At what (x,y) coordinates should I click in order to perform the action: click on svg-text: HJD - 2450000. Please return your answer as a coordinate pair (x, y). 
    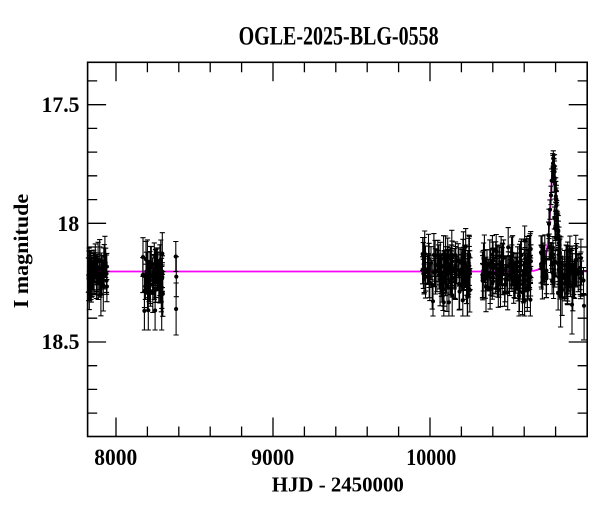
    Looking at the image, I should click on (338, 485).